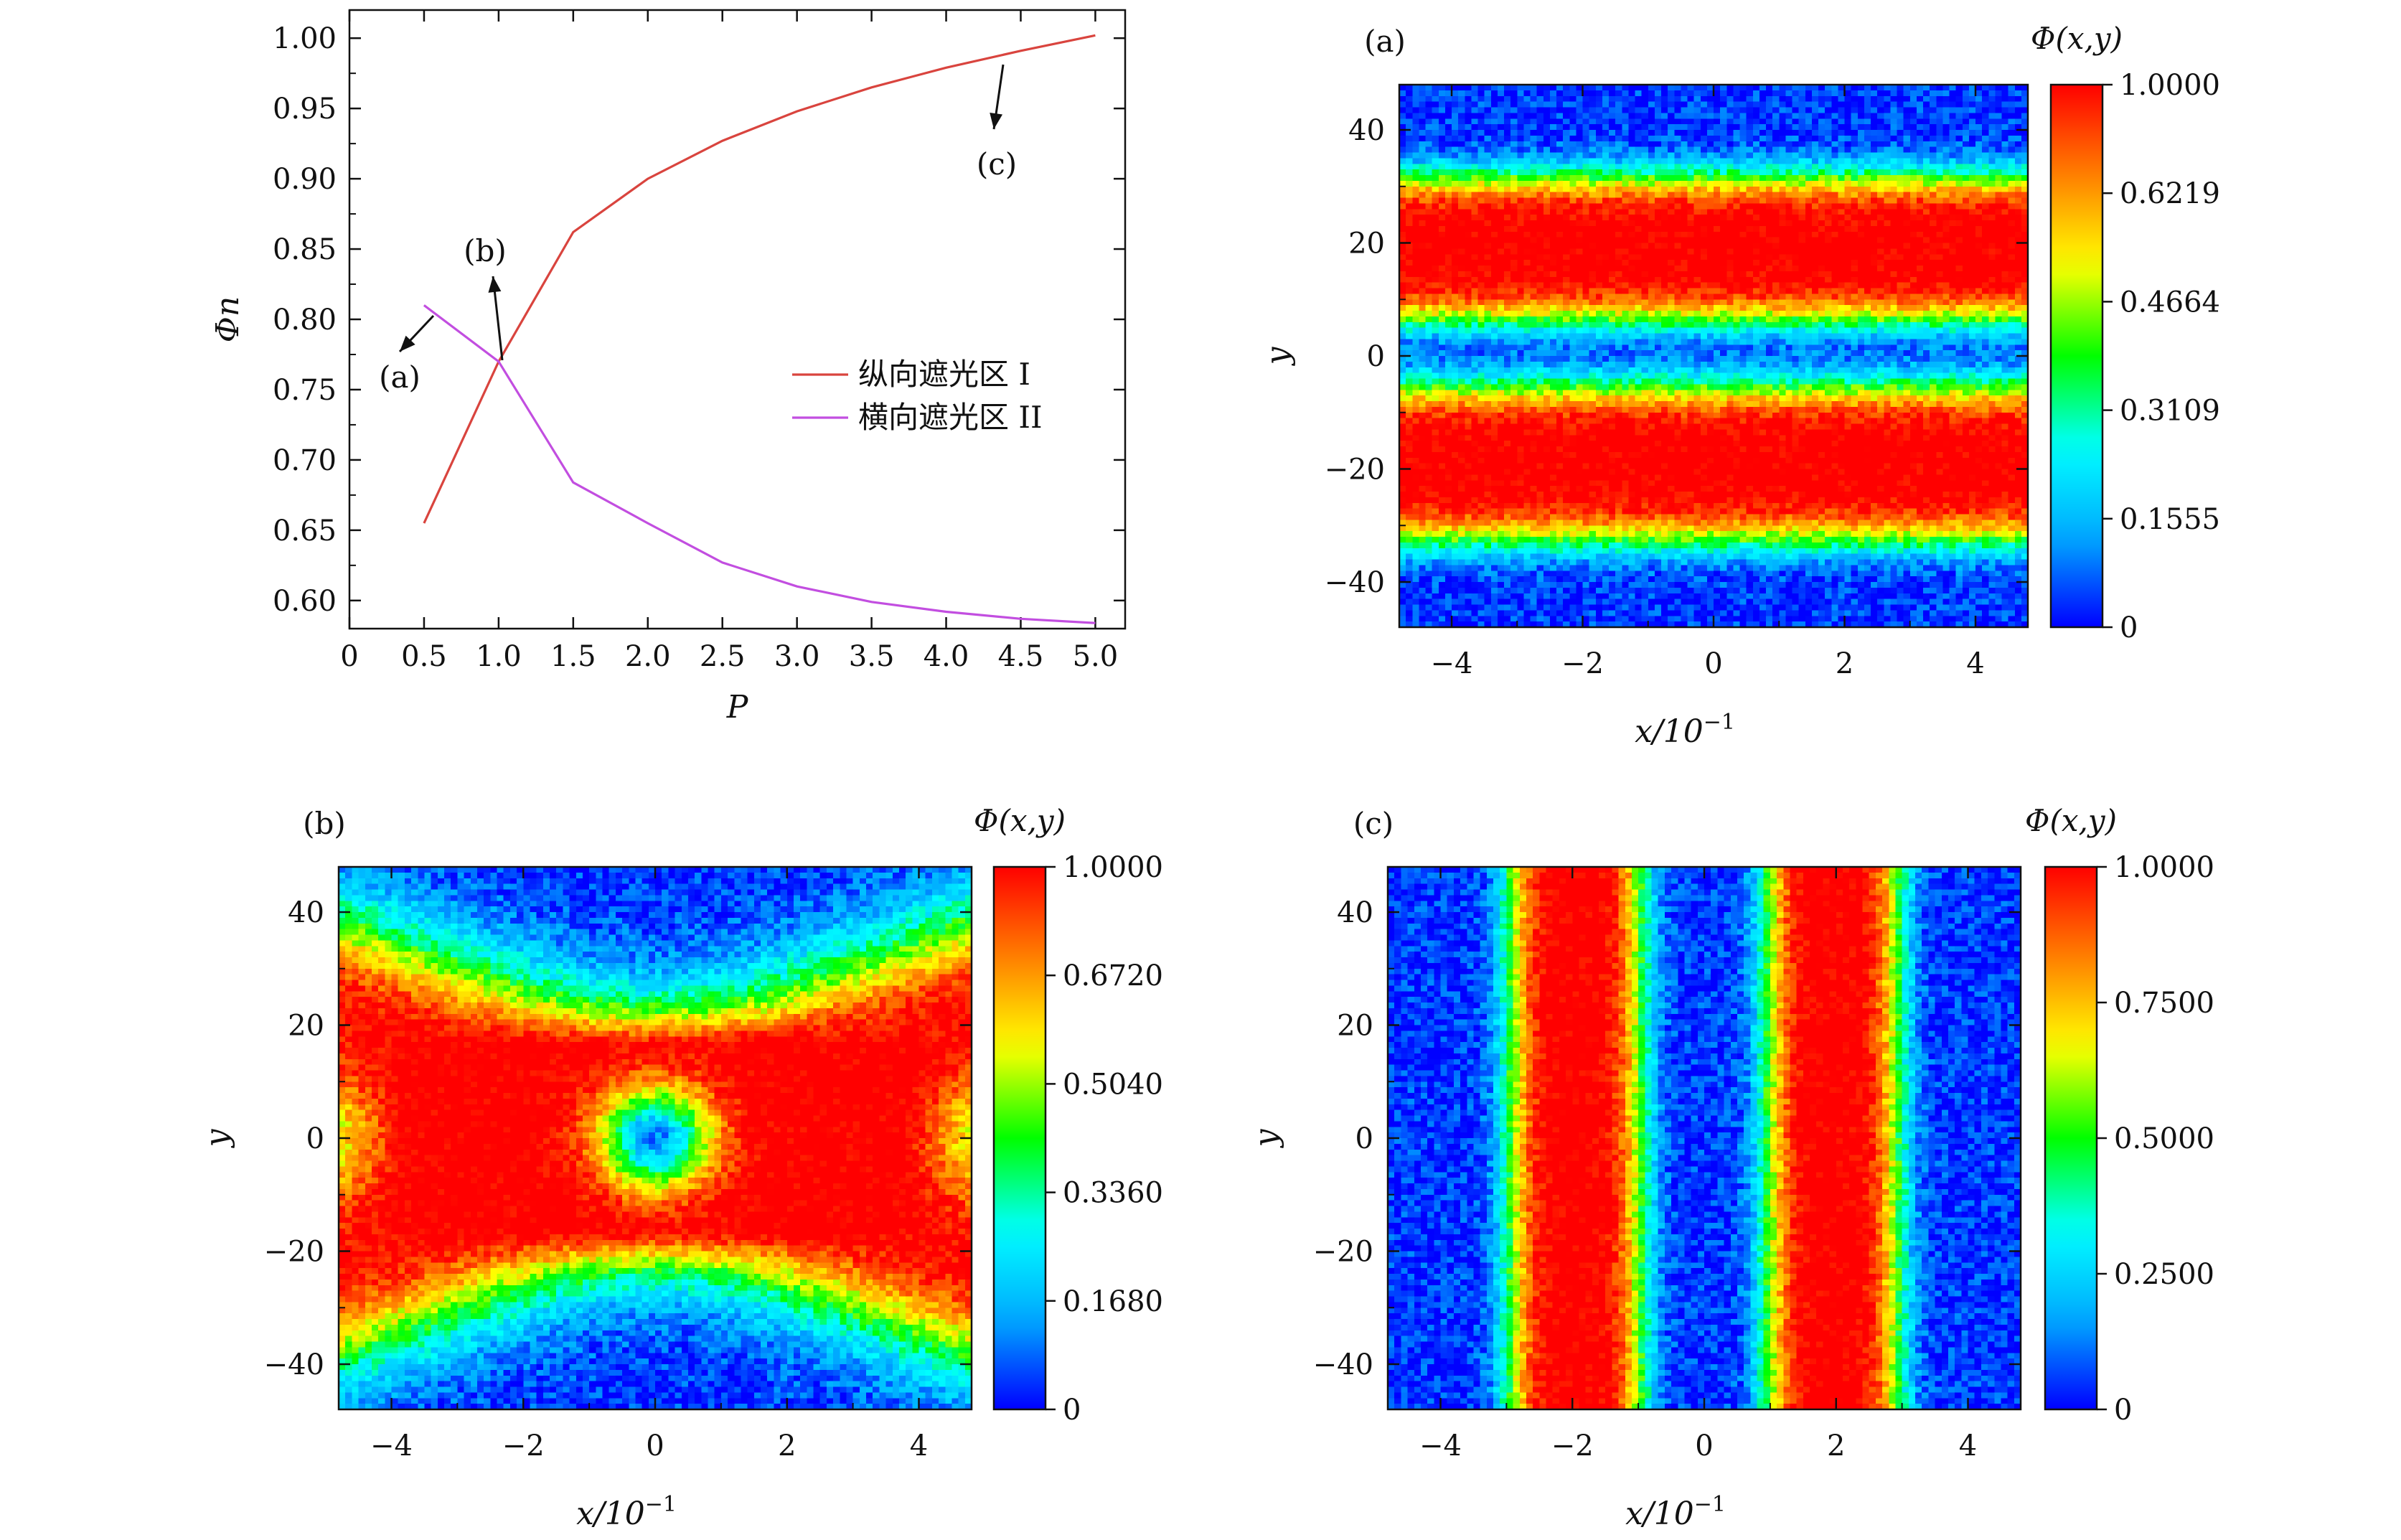 This screenshot has width=2401, height=1540. Describe the element at coordinates (305, 249) in the screenshot. I see `y-tick-label: 0.85` at that location.